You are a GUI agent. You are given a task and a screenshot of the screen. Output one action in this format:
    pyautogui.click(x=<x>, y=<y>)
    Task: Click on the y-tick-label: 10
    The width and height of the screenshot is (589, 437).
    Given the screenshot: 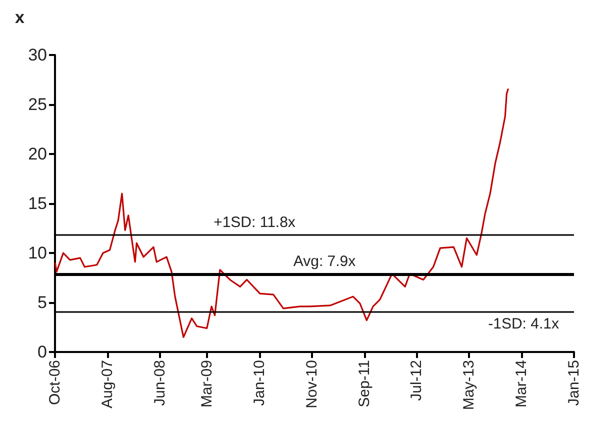 What is the action you would take?
    pyautogui.click(x=37, y=253)
    